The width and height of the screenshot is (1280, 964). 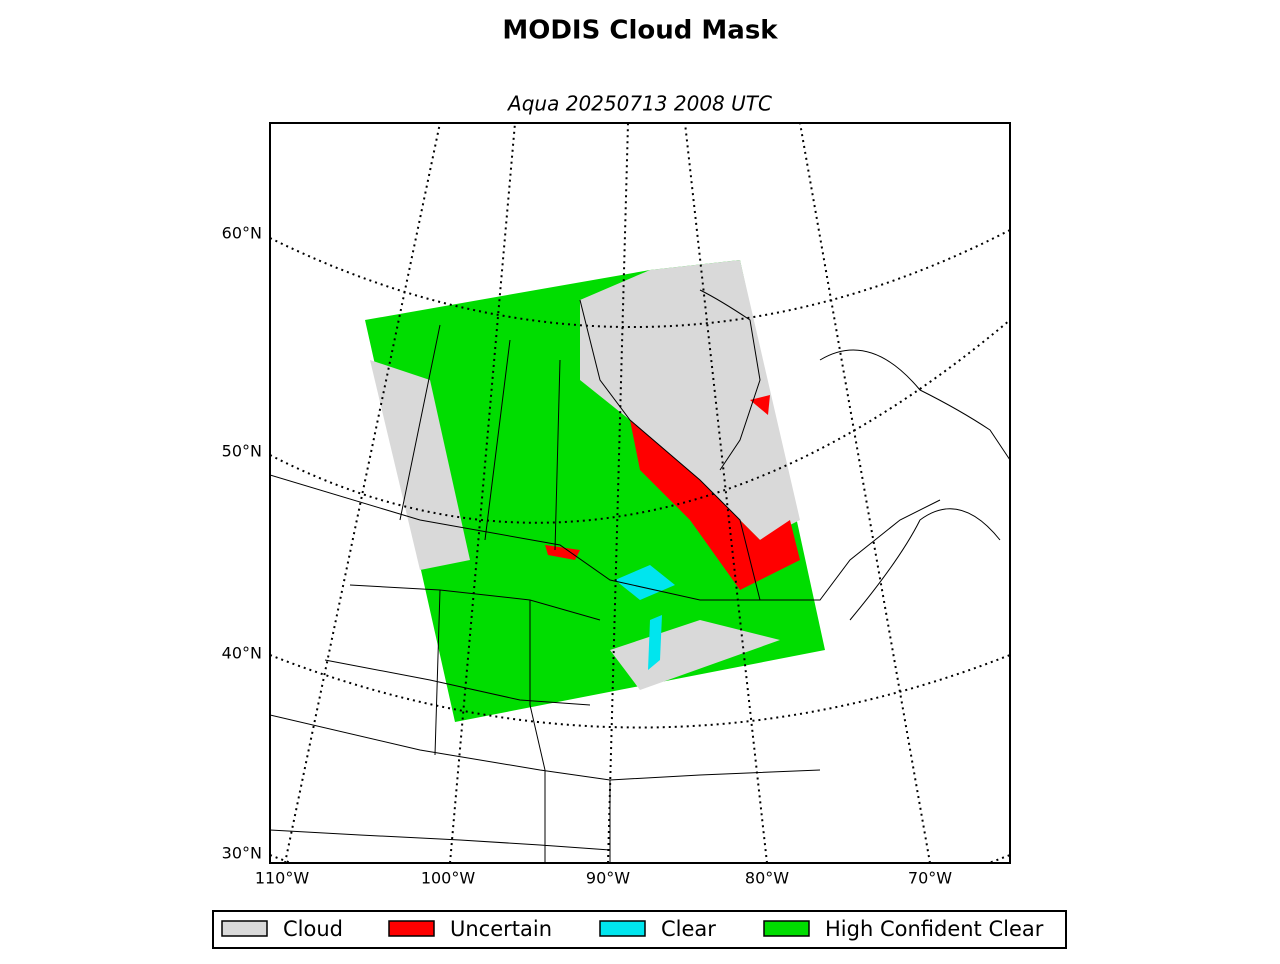 What do you see at coordinates (282, 878) in the screenshot?
I see `lon-label: 110°W` at bounding box center [282, 878].